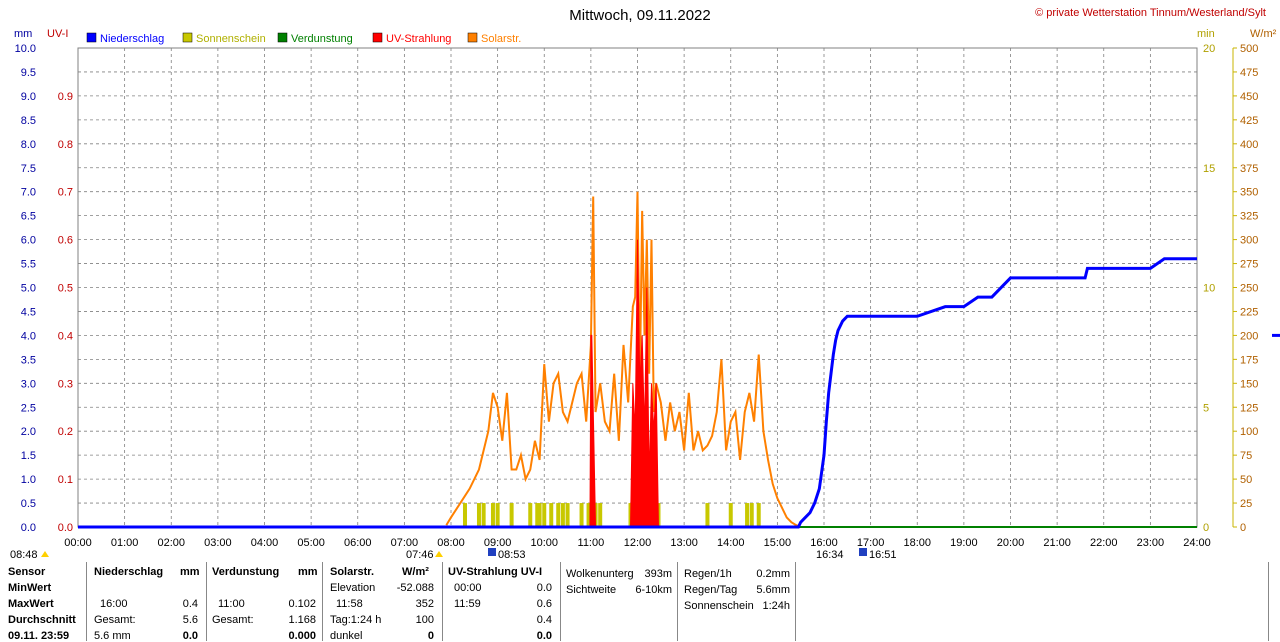 The image size is (1280, 642). What do you see at coordinates (1249, 408) in the screenshot?
I see `tick-label-wm2: 125` at bounding box center [1249, 408].